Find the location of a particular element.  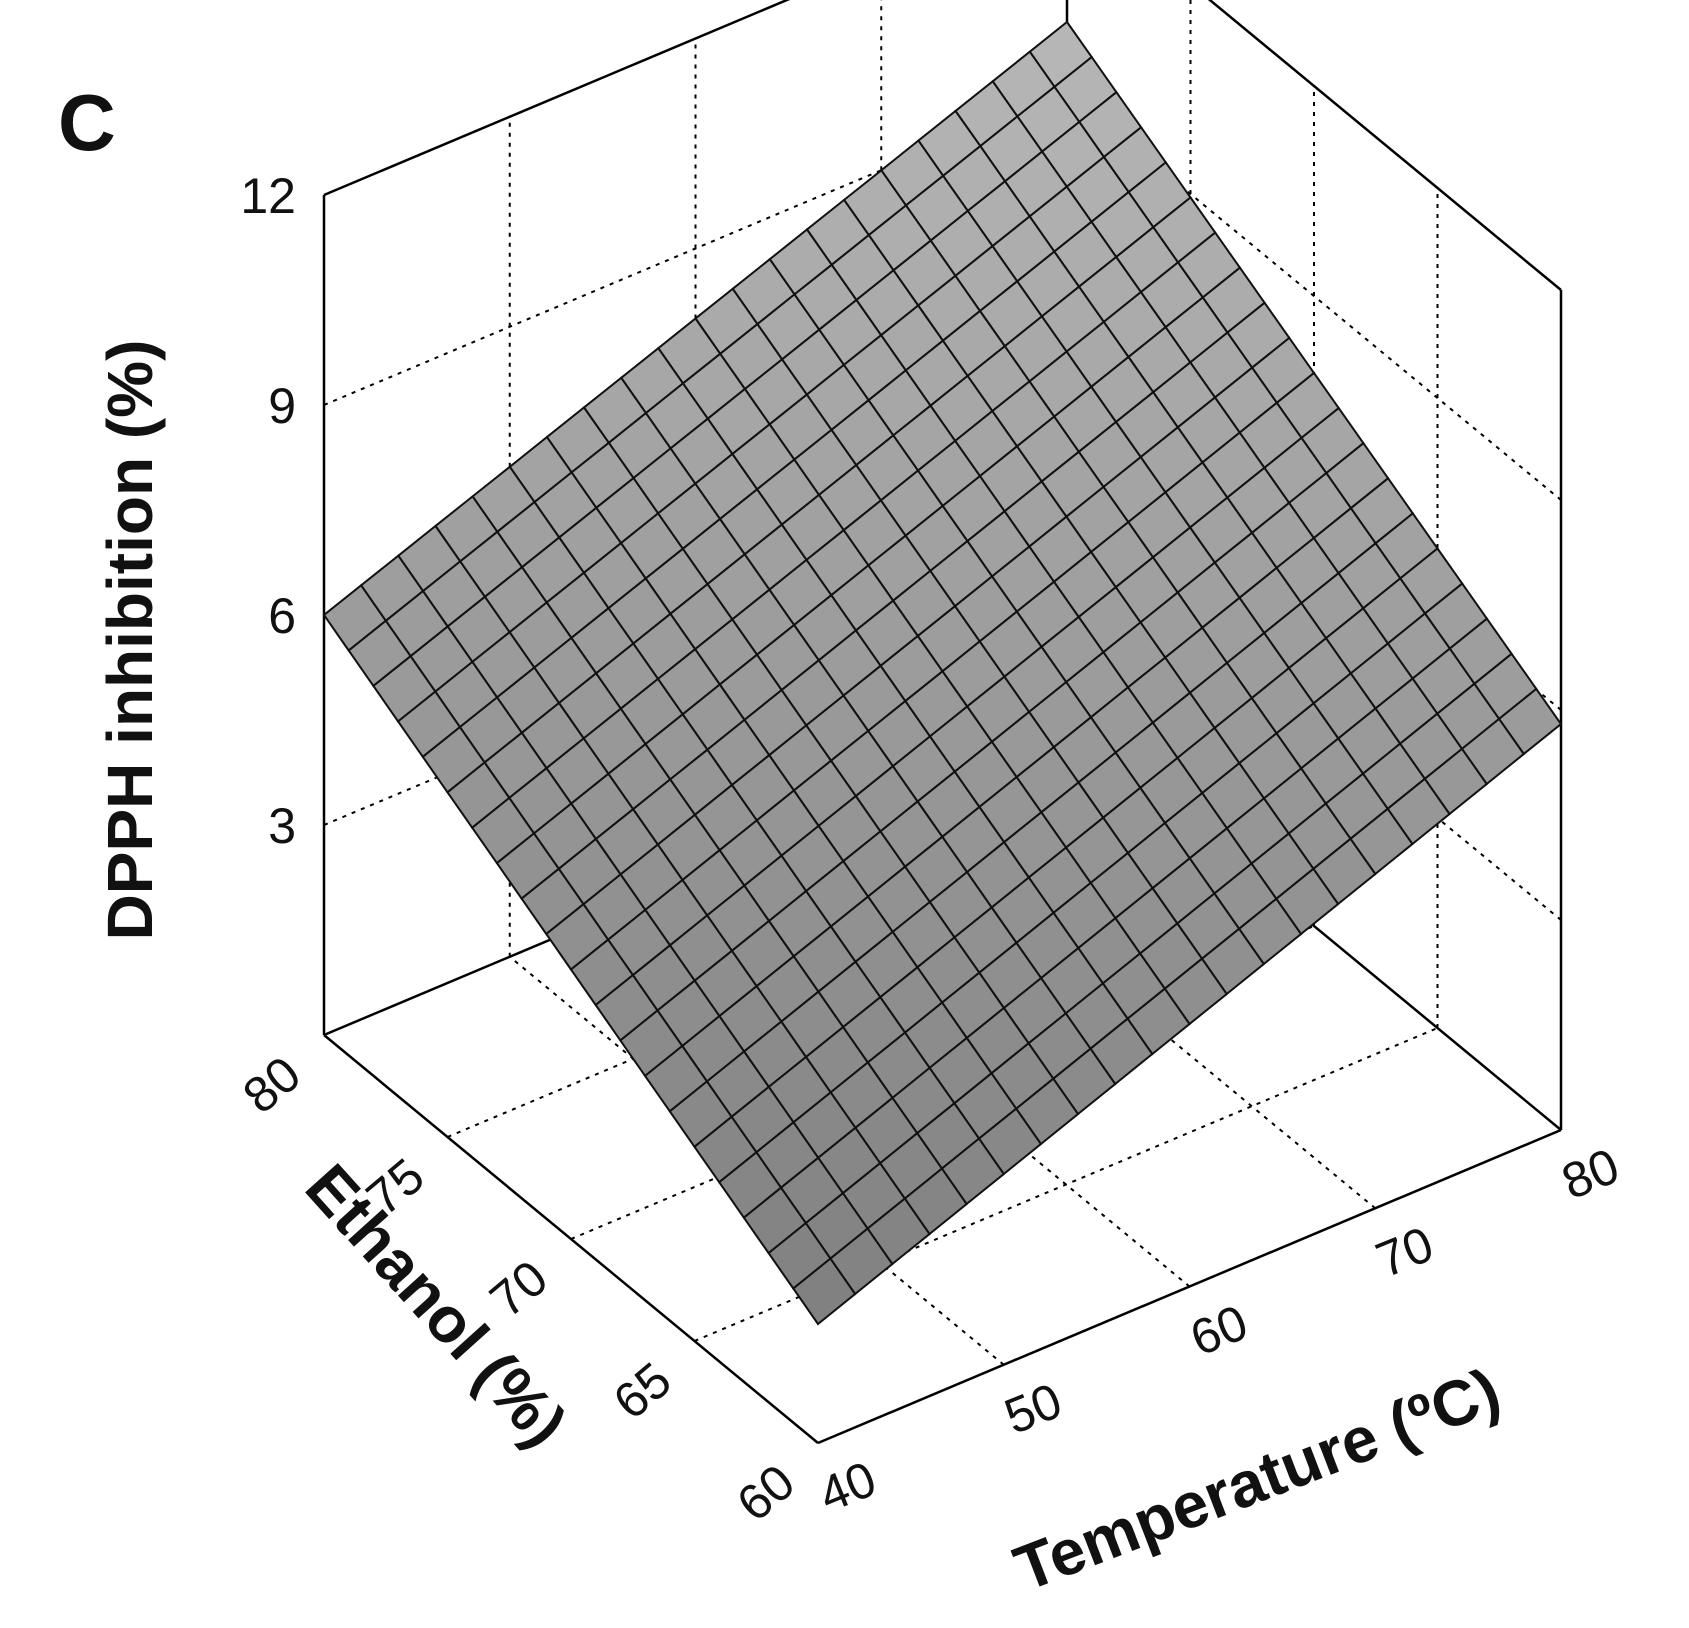

y-tick-label: 60 is located at coordinates (765, 1493).